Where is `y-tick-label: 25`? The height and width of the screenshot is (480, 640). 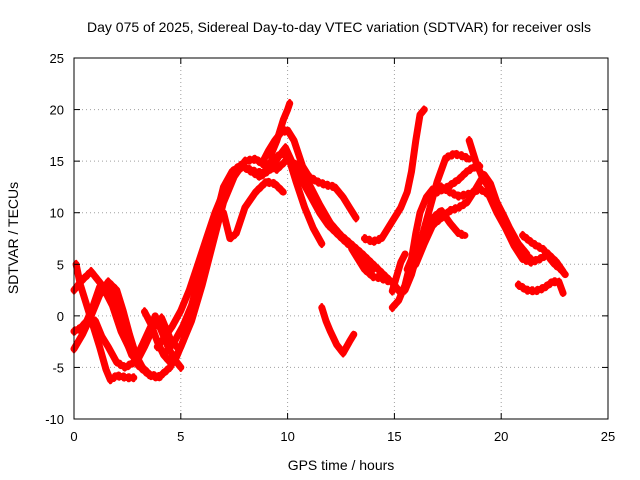
y-tick-label: 25 is located at coordinates (57, 58).